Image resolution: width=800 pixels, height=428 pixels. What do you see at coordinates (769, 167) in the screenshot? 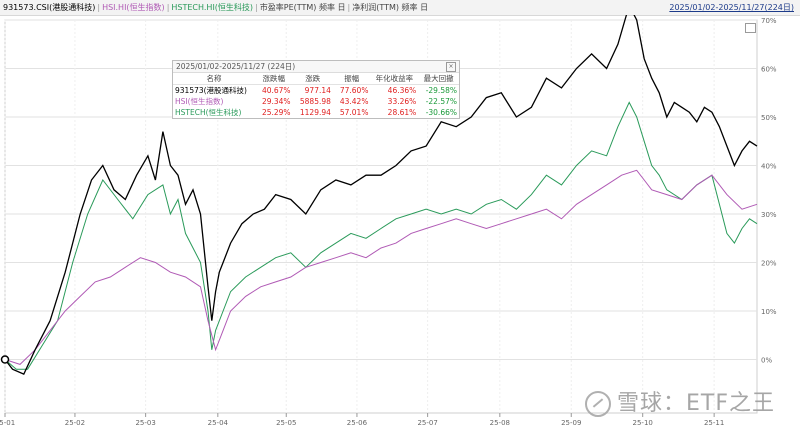
I see `y-tick-label: 40%` at bounding box center [769, 167].